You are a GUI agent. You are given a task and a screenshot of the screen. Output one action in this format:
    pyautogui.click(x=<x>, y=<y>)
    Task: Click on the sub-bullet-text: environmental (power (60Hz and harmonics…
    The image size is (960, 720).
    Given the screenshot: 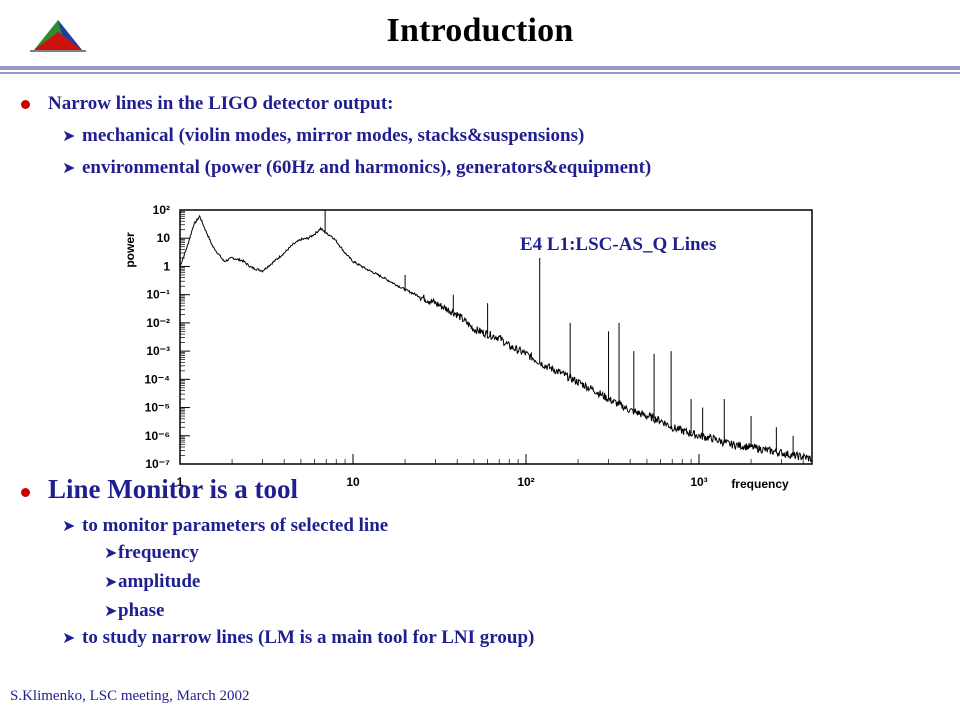 What is the action you would take?
    pyautogui.click(x=367, y=167)
    